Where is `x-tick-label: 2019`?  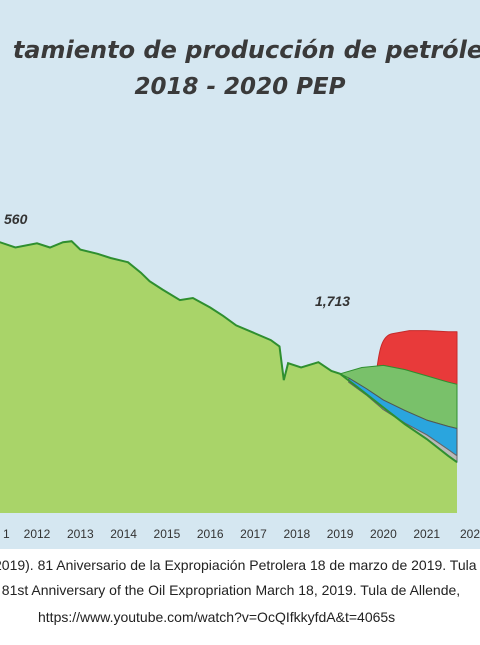
x-tick-label: 2019 is located at coordinates (340, 534).